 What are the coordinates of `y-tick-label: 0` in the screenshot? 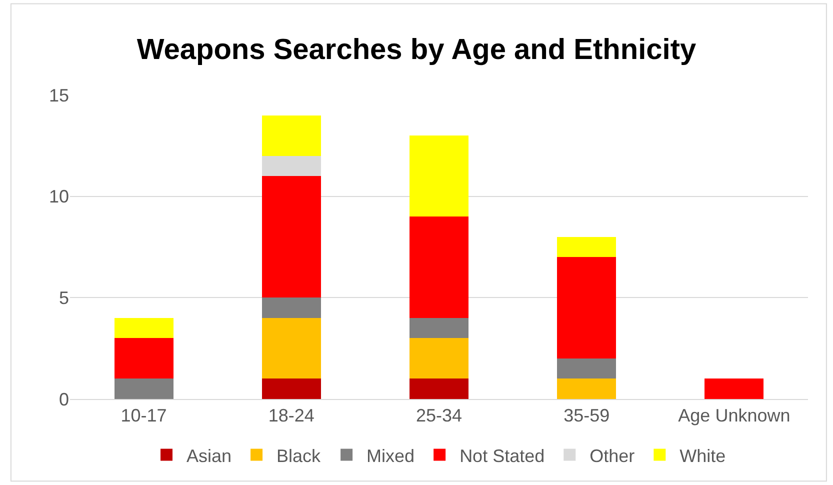 It's located at (63, 399).